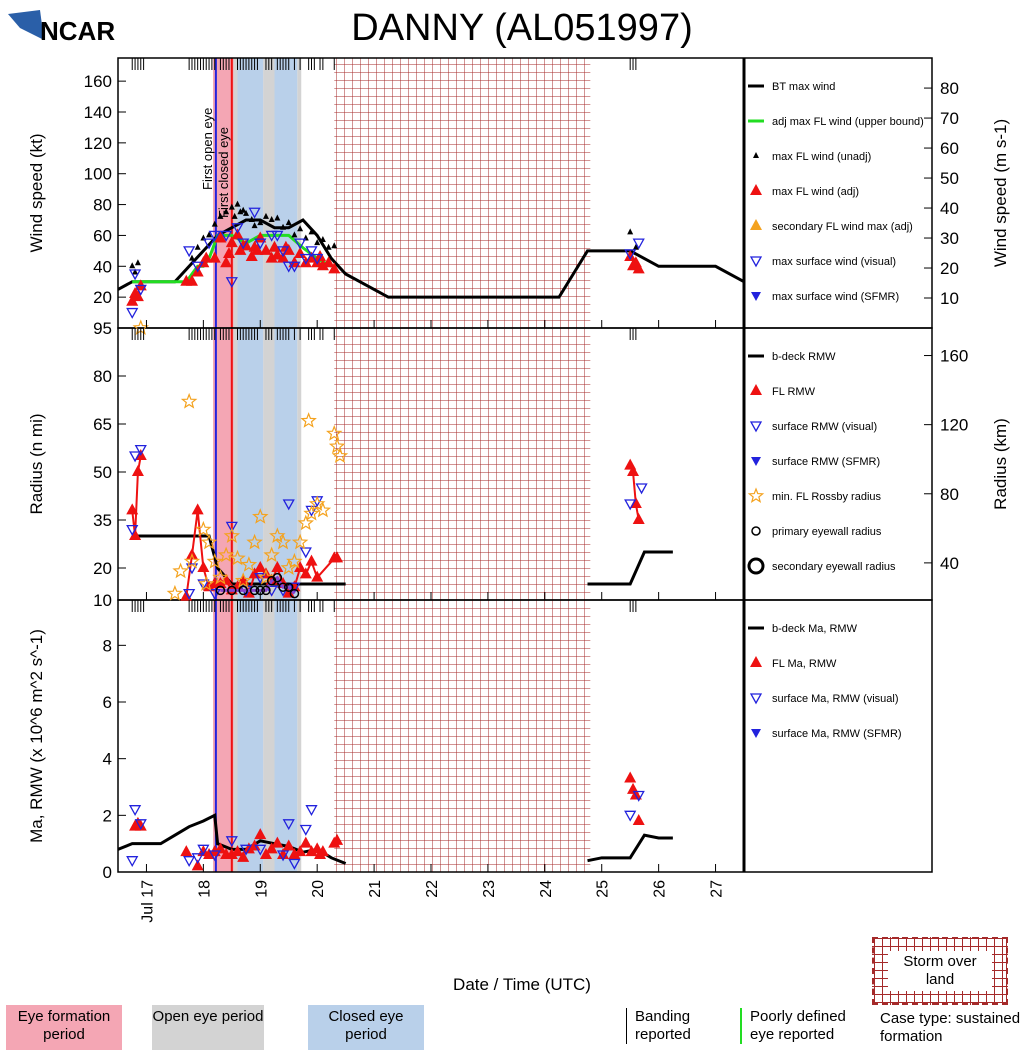  I want to click on legend-entry-label: max FL wind (adj), so click(815, 192).